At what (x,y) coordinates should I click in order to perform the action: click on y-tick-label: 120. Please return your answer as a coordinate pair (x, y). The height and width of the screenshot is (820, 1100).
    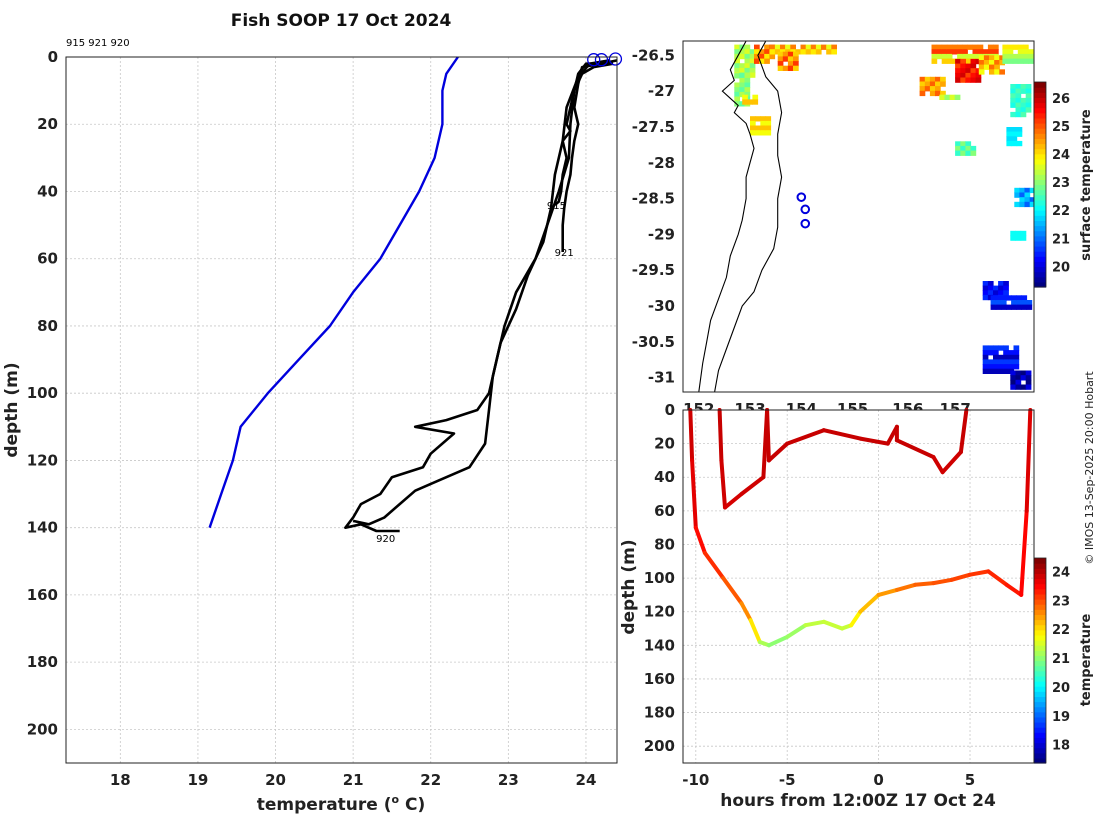
    Looking at the image, I should click on (42, 460).